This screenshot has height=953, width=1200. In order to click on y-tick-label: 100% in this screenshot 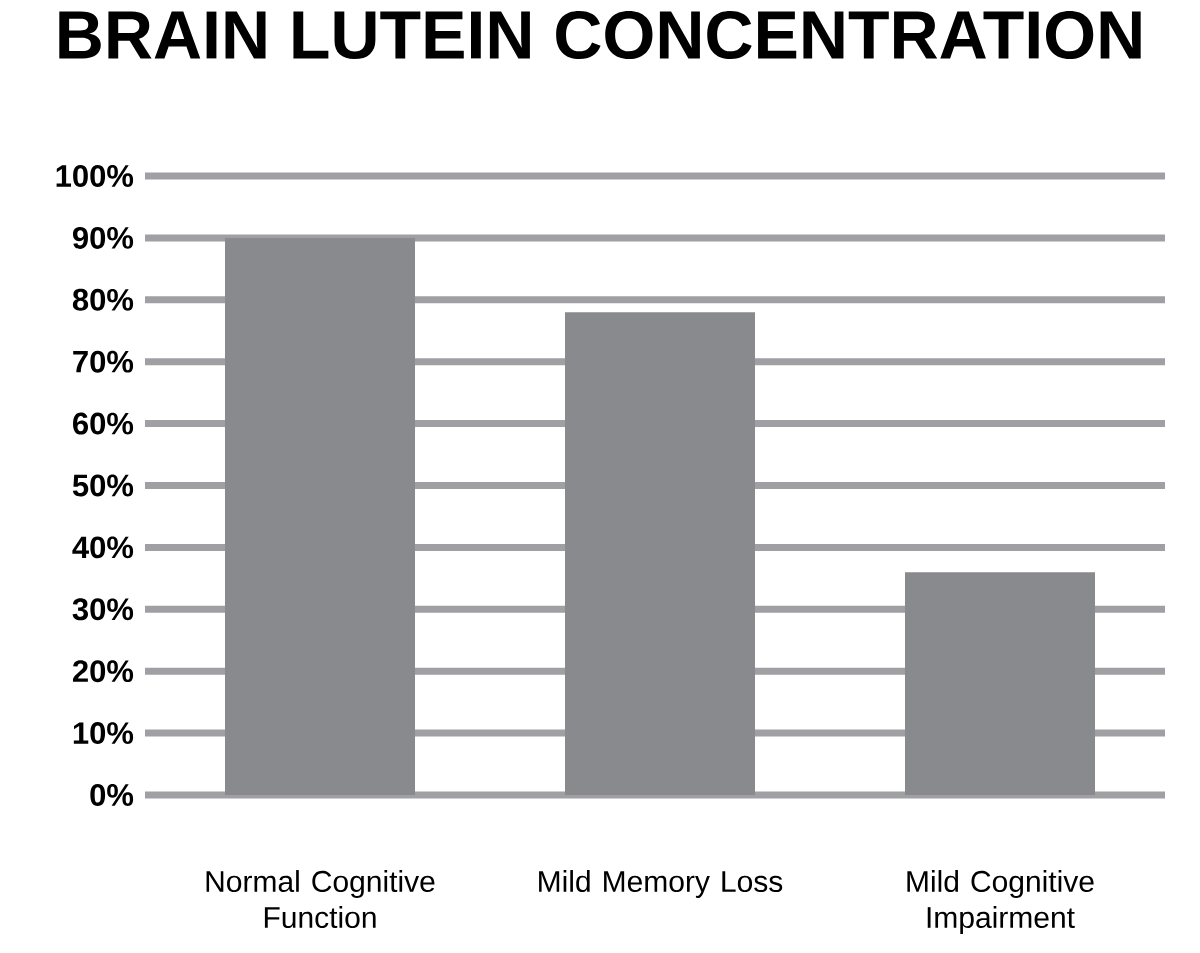, I will do `click(95, 176)`.